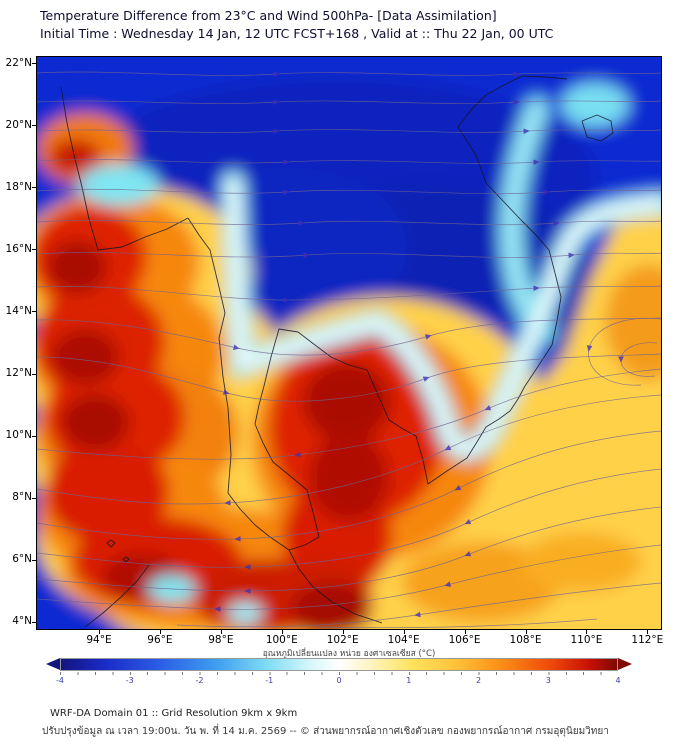 The width and height of the screenshot is (676, 756). Describe the element at coordinates (586, 640) in the screenshot. I see `lon-label: 110°E` at that location.